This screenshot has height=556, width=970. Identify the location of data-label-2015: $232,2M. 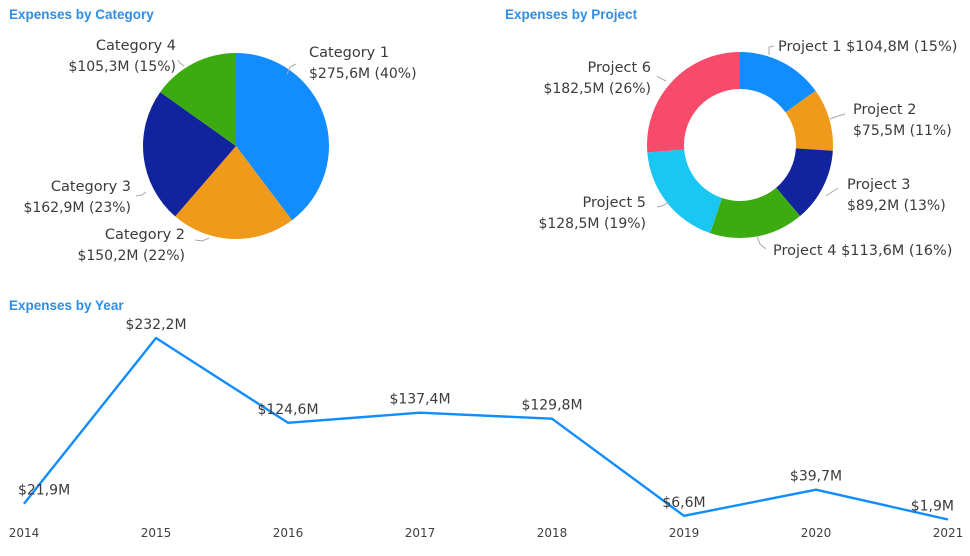
(155, 325).